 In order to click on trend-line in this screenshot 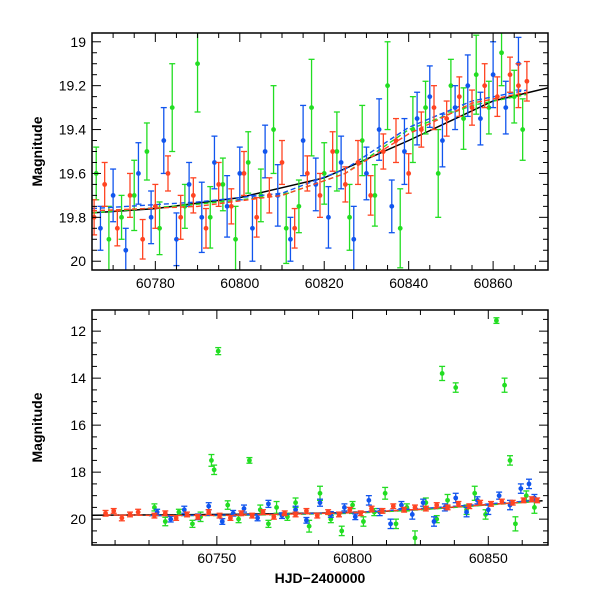, I will do `click(310, 153)`.